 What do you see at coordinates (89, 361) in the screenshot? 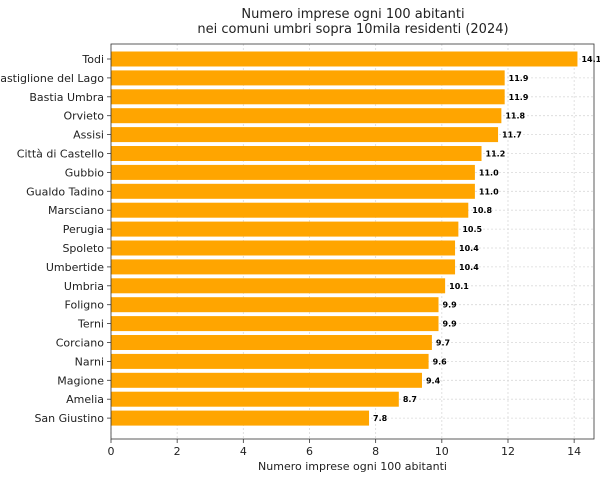
I see `category-label: Narni` at bounding box center [89, 361].